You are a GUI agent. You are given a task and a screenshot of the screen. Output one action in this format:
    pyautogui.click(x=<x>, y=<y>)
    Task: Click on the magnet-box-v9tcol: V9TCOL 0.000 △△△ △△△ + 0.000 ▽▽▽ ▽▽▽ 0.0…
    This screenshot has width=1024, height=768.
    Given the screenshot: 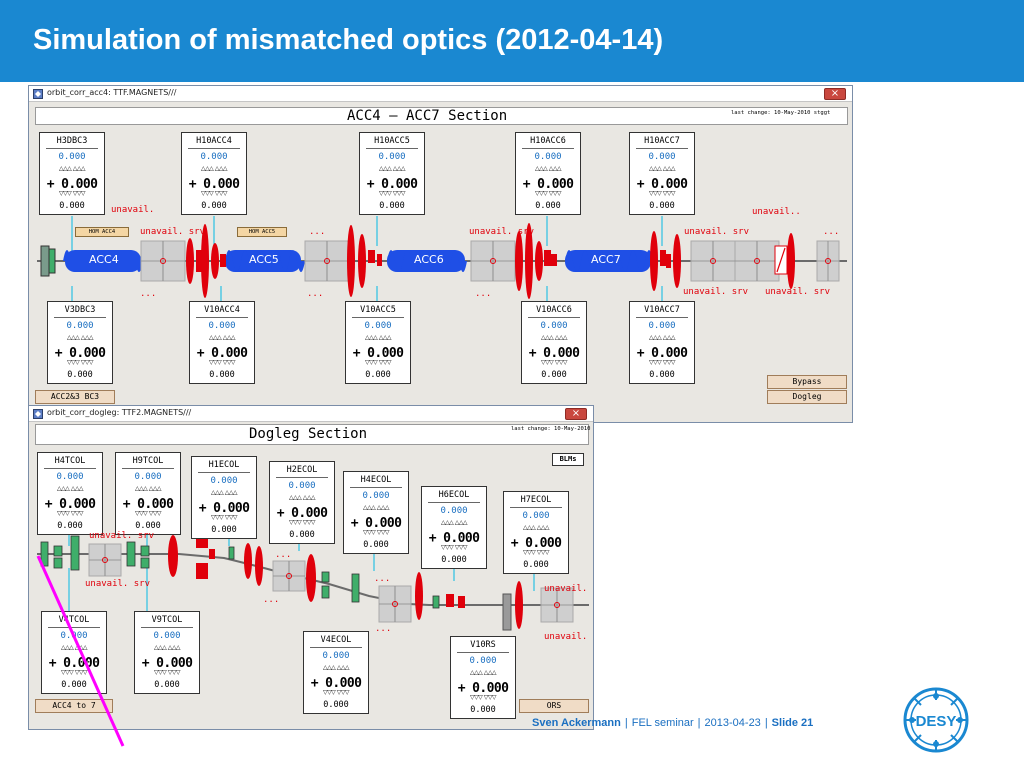 What is the action you would take?
    pyautogui.click(x=167, y=652)
    